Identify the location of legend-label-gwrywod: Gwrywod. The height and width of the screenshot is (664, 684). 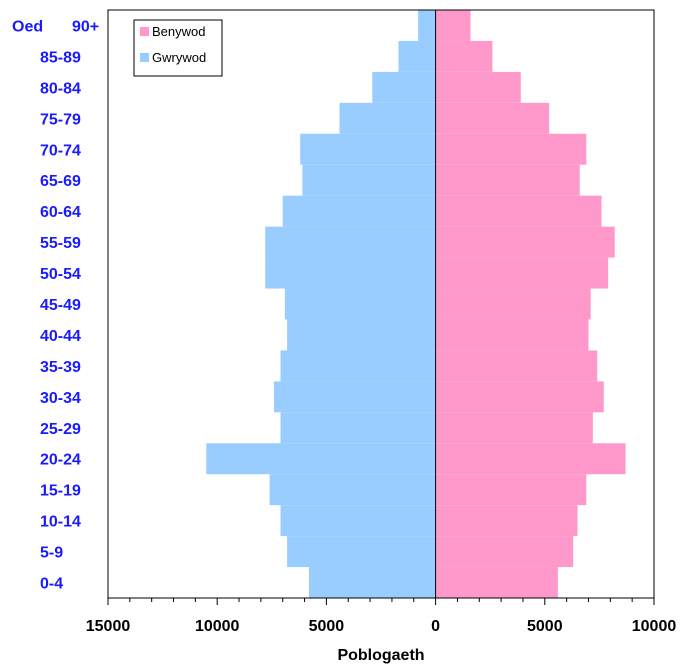
(179, 57).